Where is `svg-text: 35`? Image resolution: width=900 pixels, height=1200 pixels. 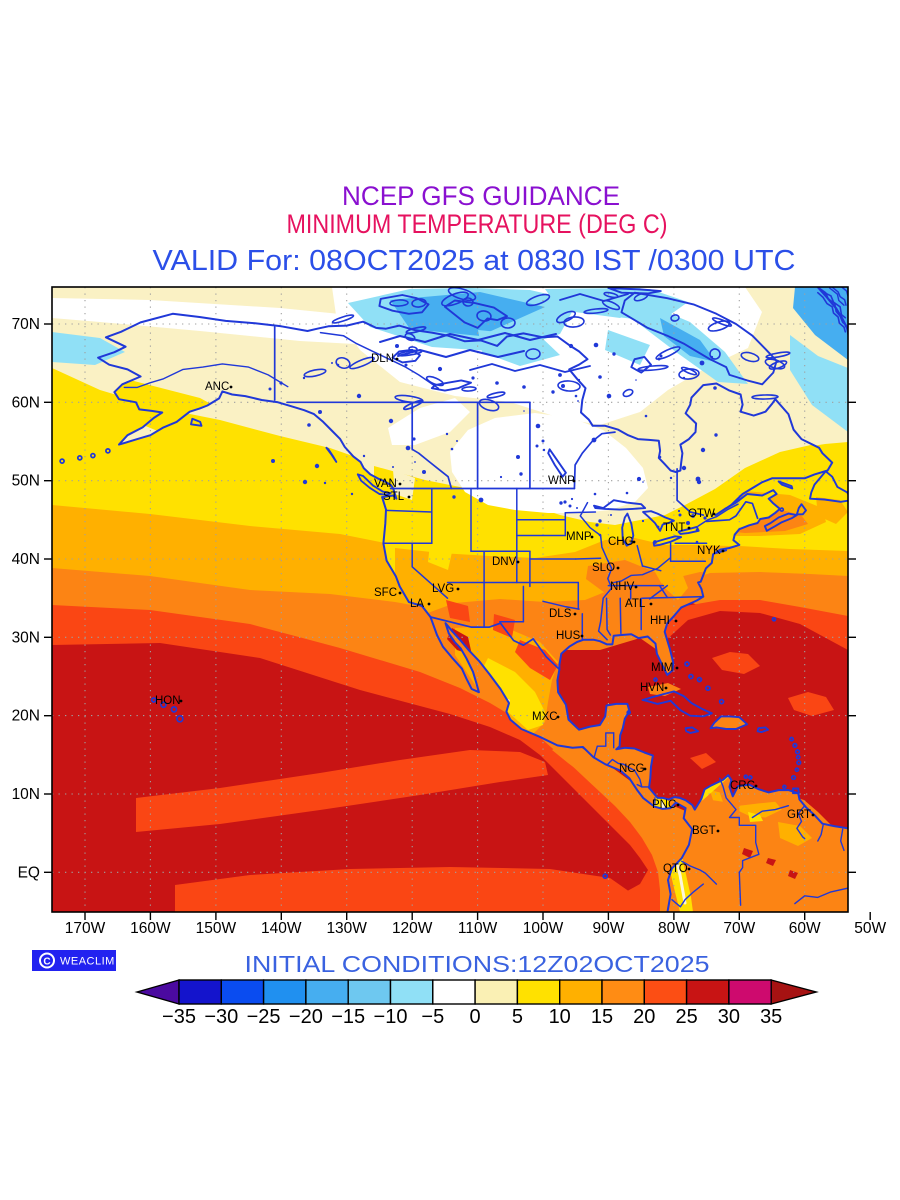
svg-text: 35 is located at coordinates (771, 1017).